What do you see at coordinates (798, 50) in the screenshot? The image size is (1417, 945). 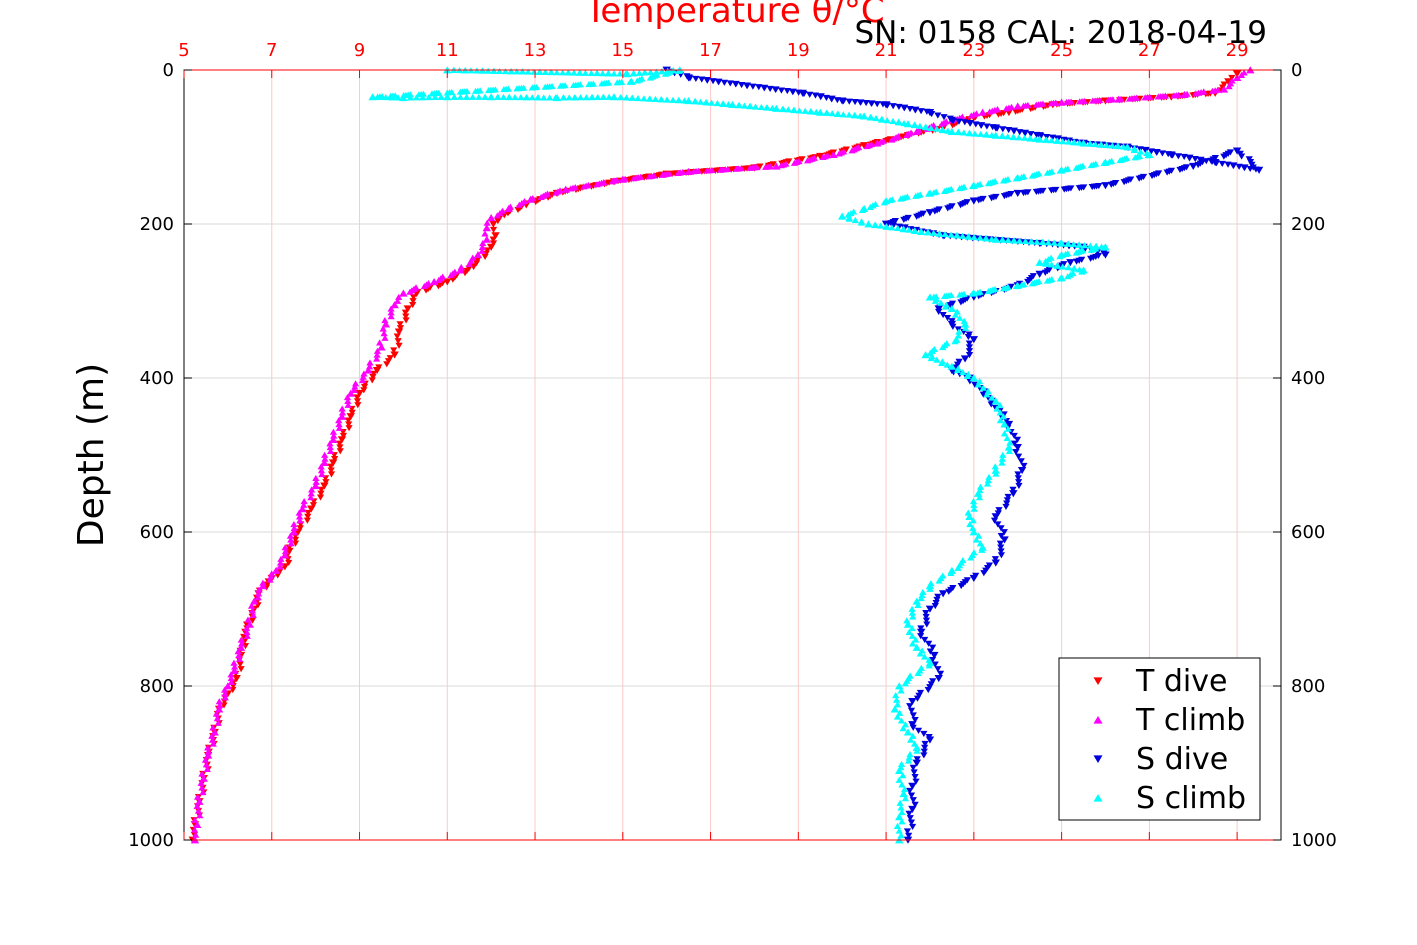 I see `x-tick-label: 19` at bounding box center [798, 50].